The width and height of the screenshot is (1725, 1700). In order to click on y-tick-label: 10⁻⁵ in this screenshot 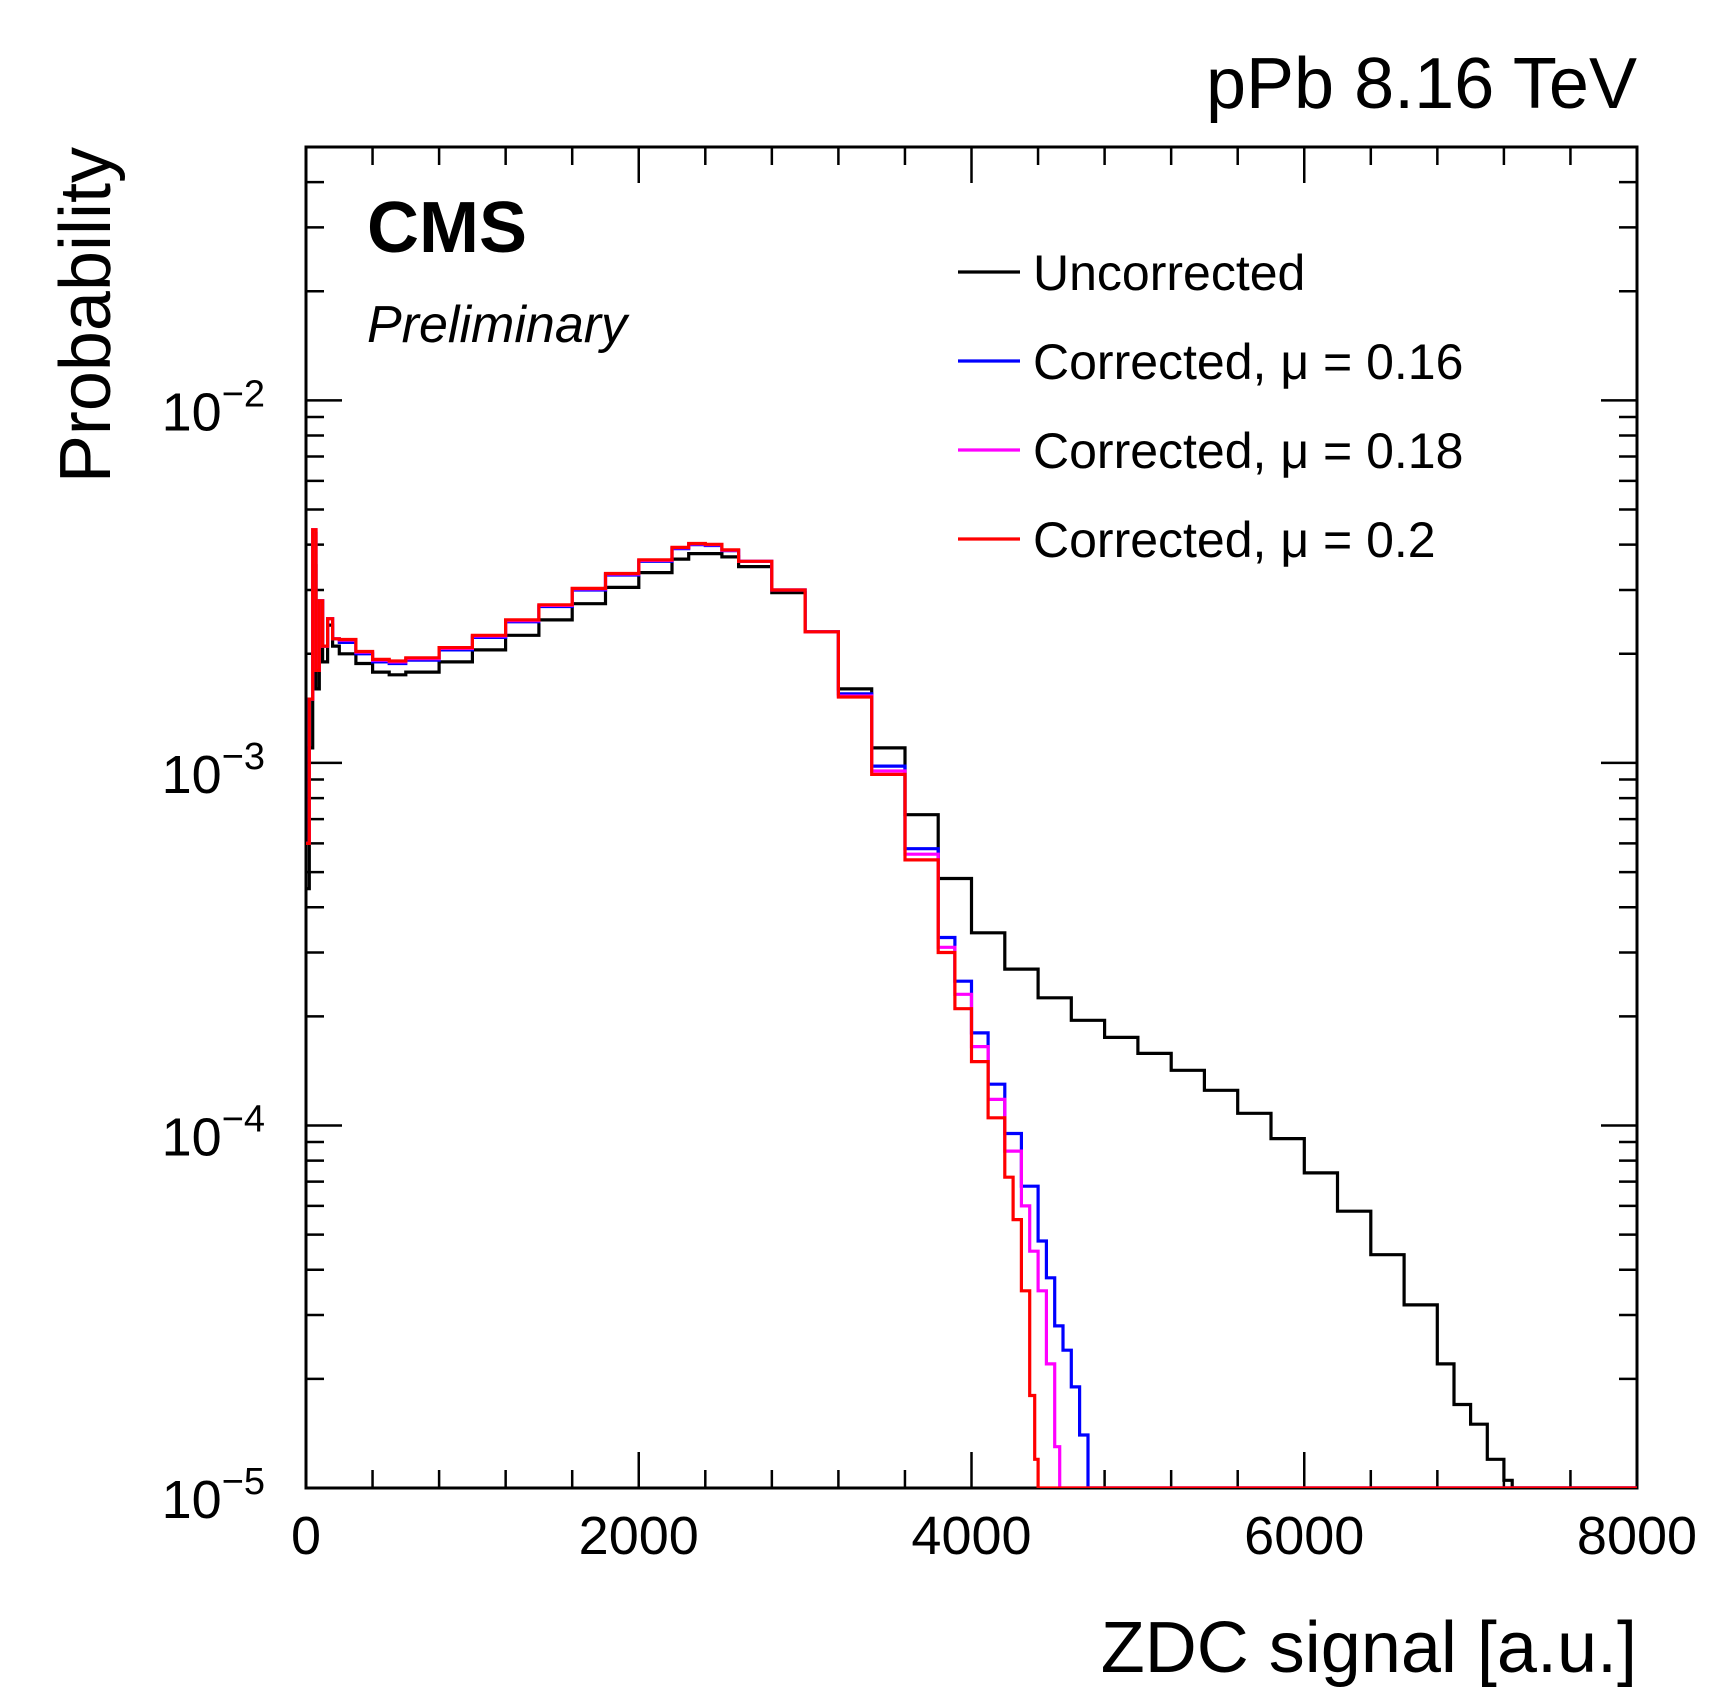, I will do `click(213, 1495)`.